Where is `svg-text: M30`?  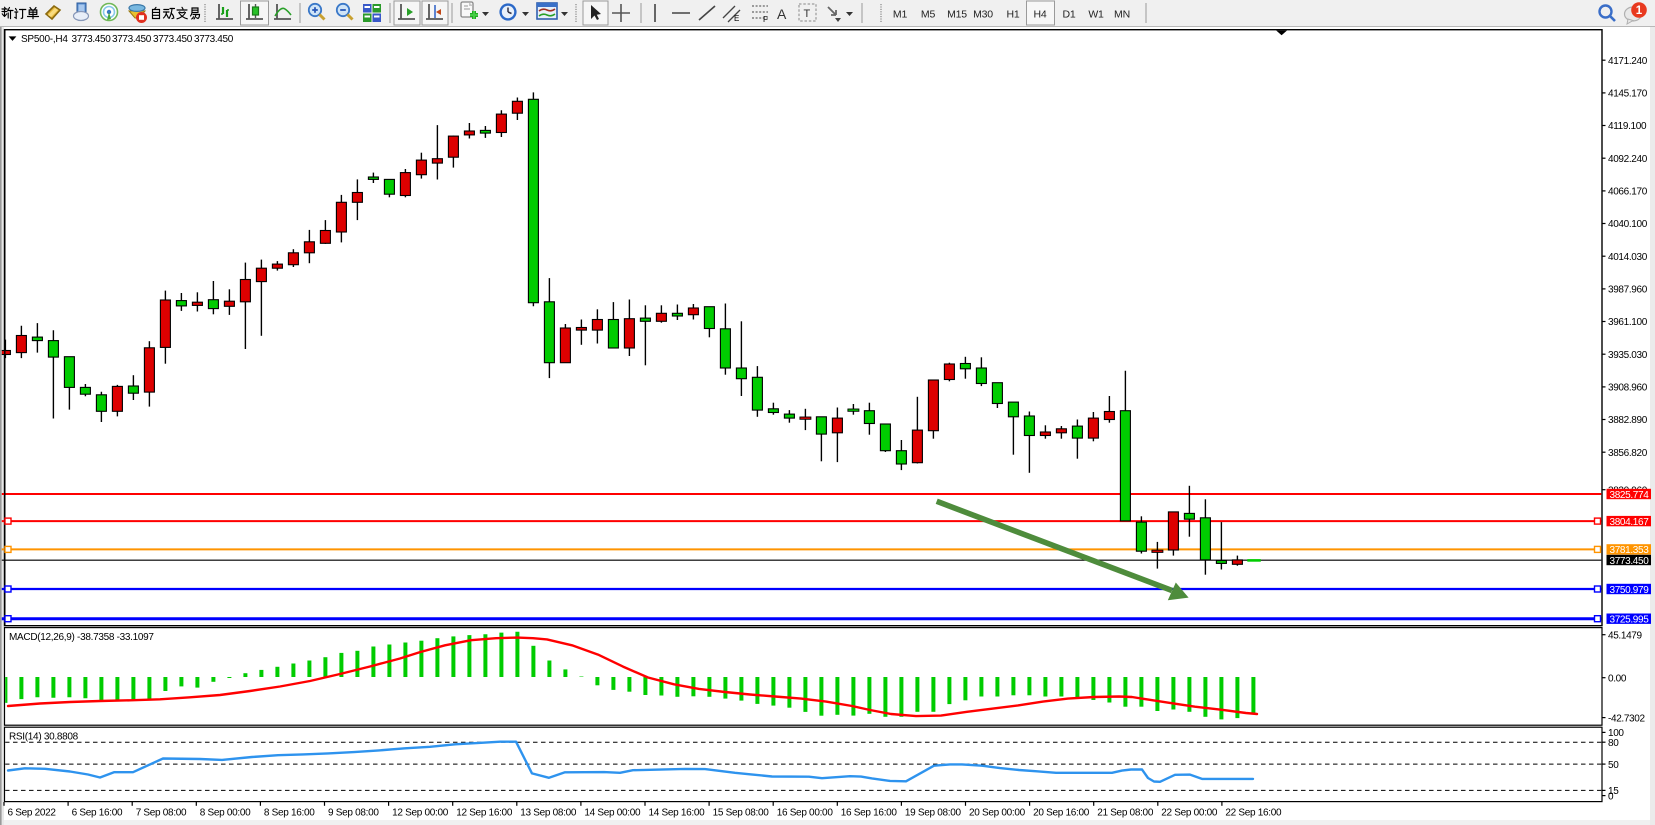
svg-text: M30 is located at coordinates (983, 15).